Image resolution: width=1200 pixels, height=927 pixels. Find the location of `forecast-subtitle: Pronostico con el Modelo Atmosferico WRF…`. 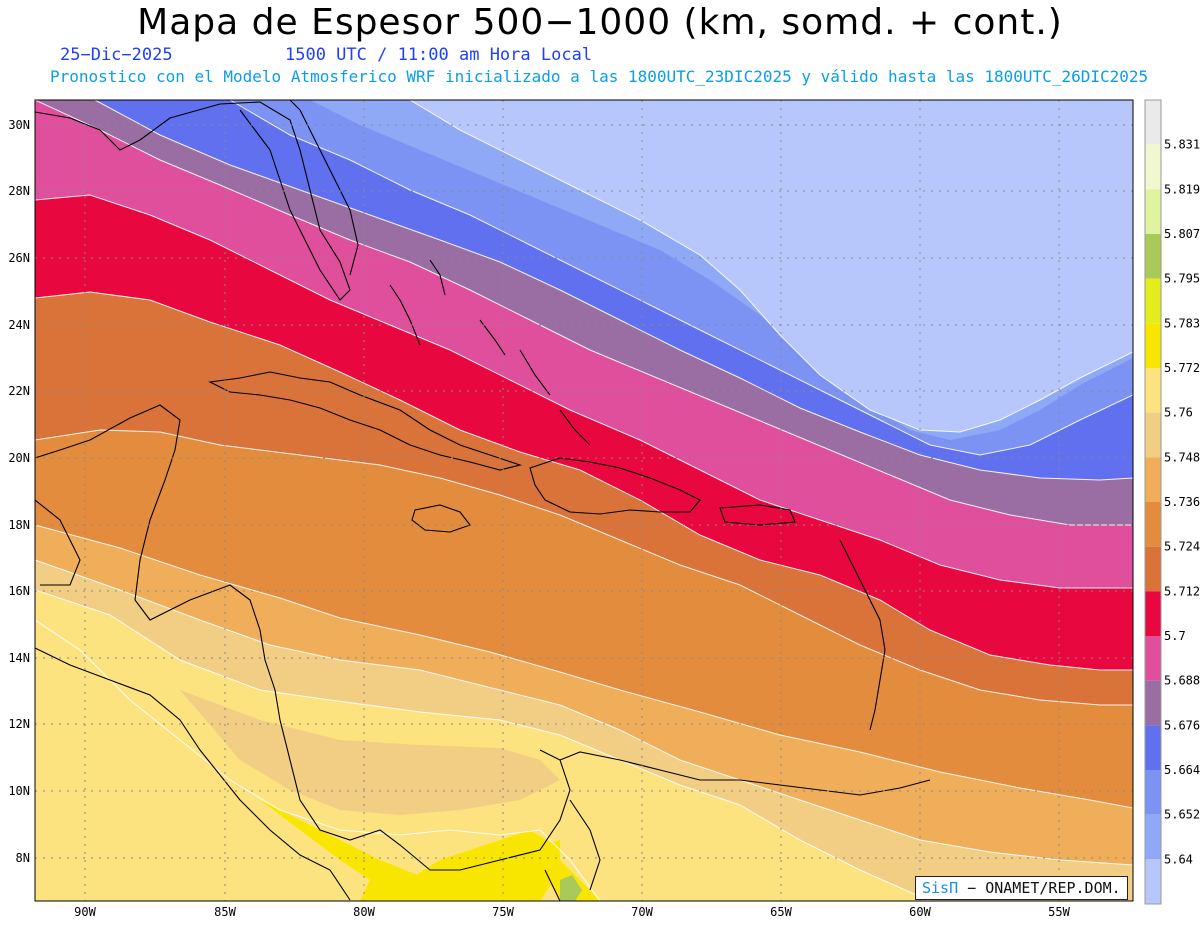

forecast-subtitle: Pronostico con el Modelo Atmosferico WRF… is located at coordinates (599, 76).